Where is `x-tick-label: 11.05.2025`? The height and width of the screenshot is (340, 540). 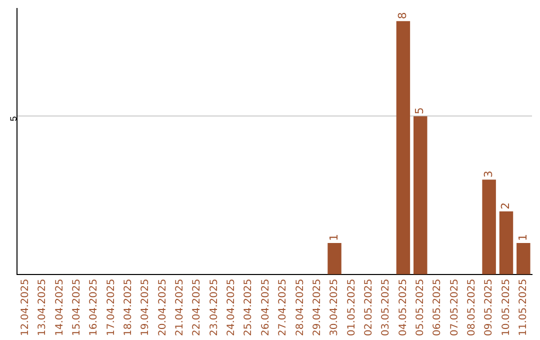 x-tick-label: 11.05.2025 is located at coordinates (524, 307).